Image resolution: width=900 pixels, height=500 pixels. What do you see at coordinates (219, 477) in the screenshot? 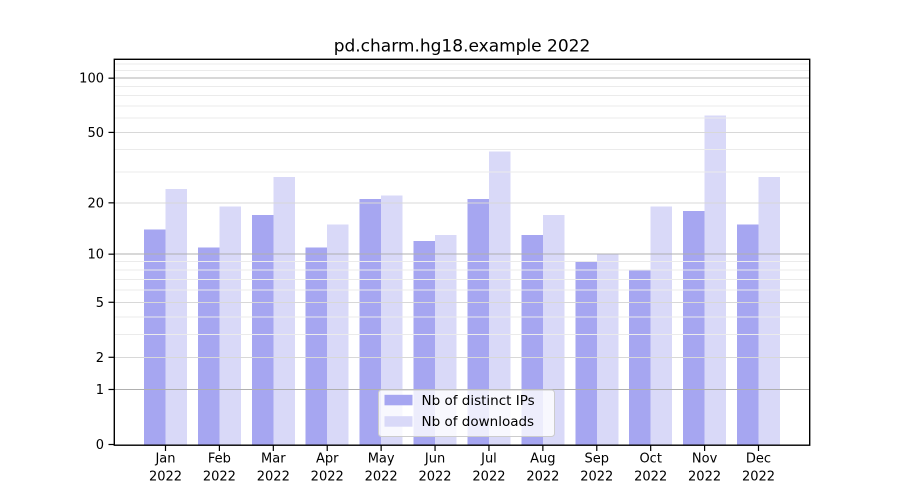
I see `x-tick-label-year-feb: 2022` at bounding box center [219, 477].